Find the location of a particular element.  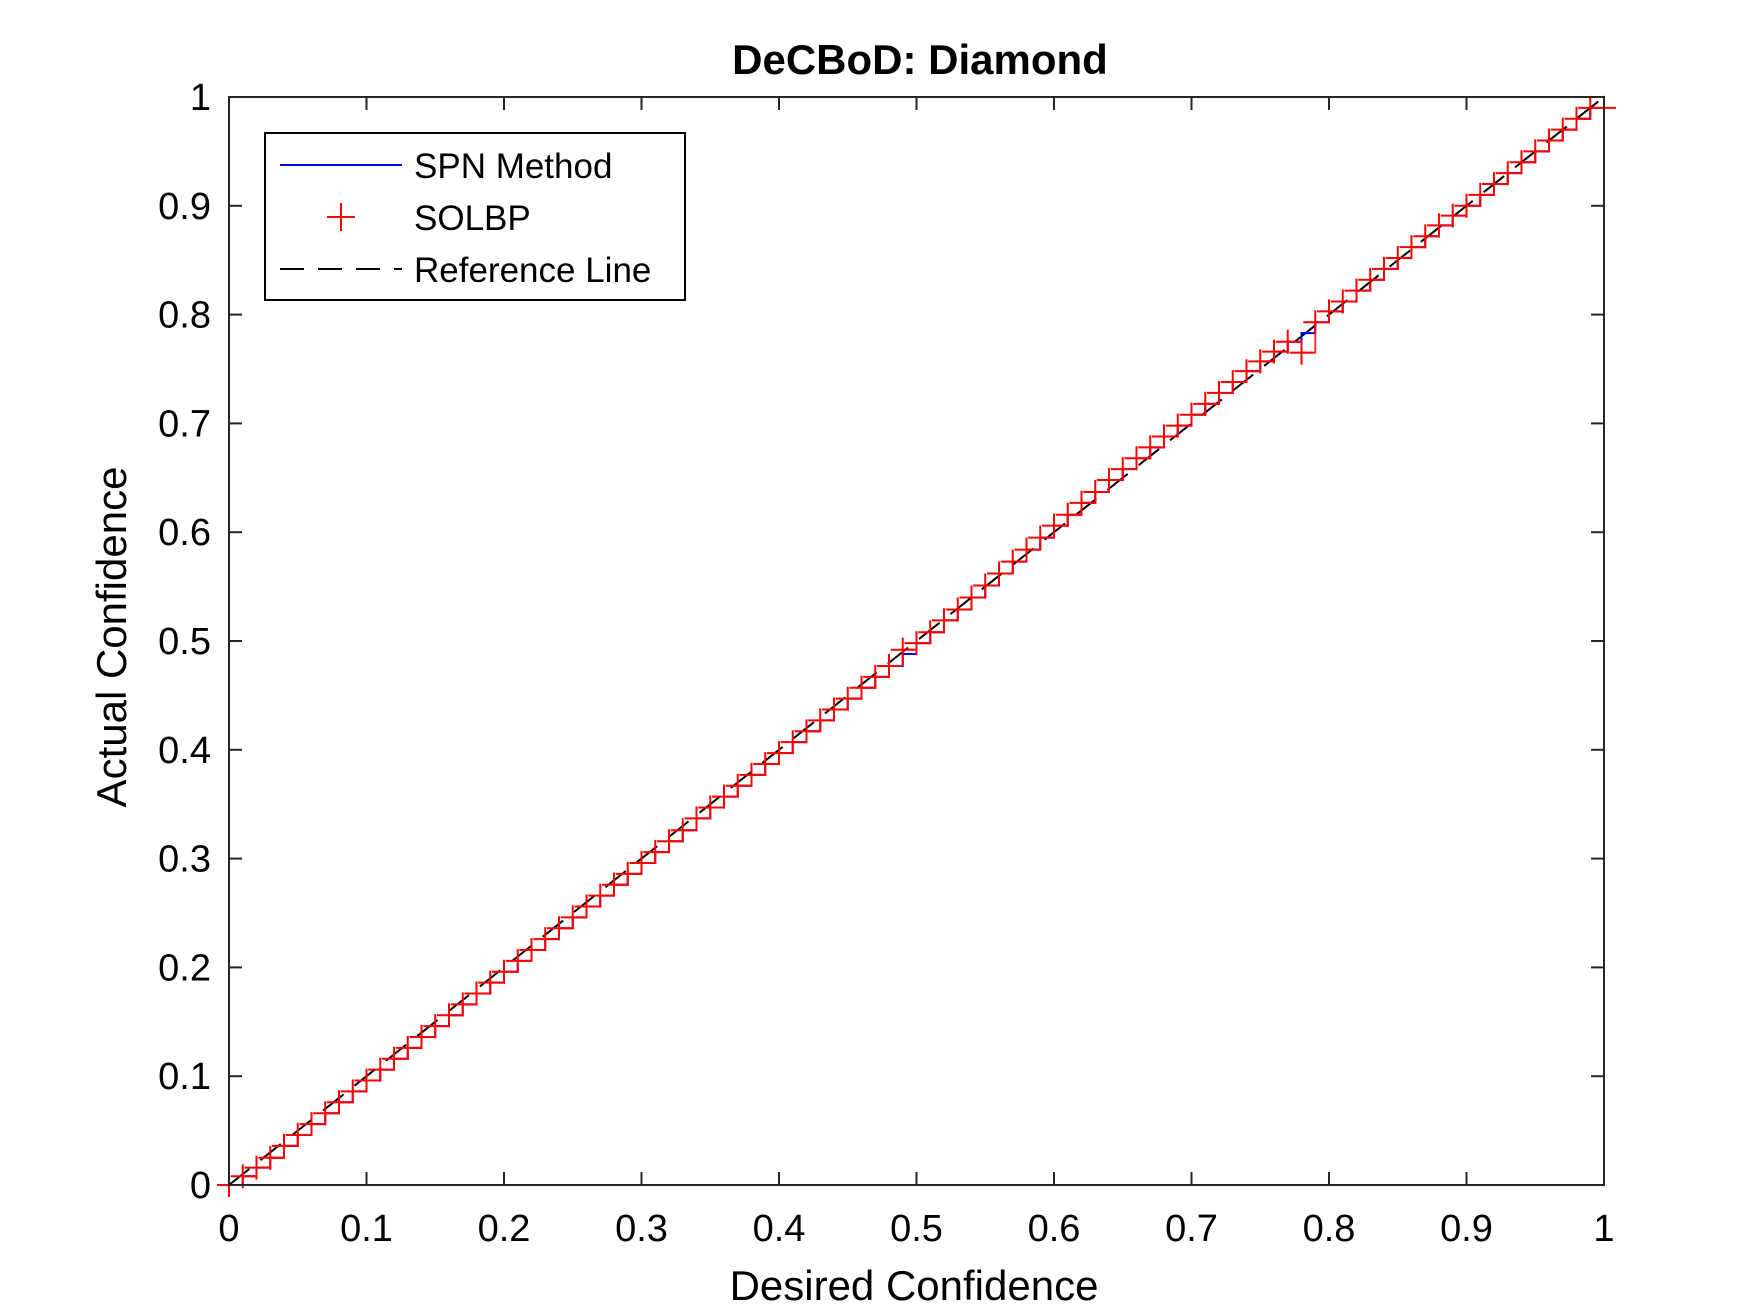

legend-label-reference: Reference Line is located at coordinates (532, 270).